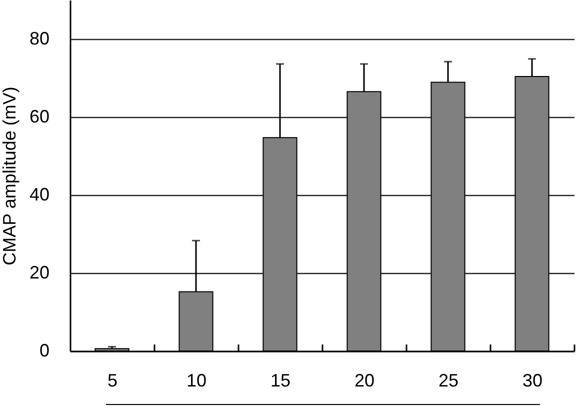  Describe the element at coordinates (39, 116) in the screenshot. I see `y-tick-label: 60` at that location.